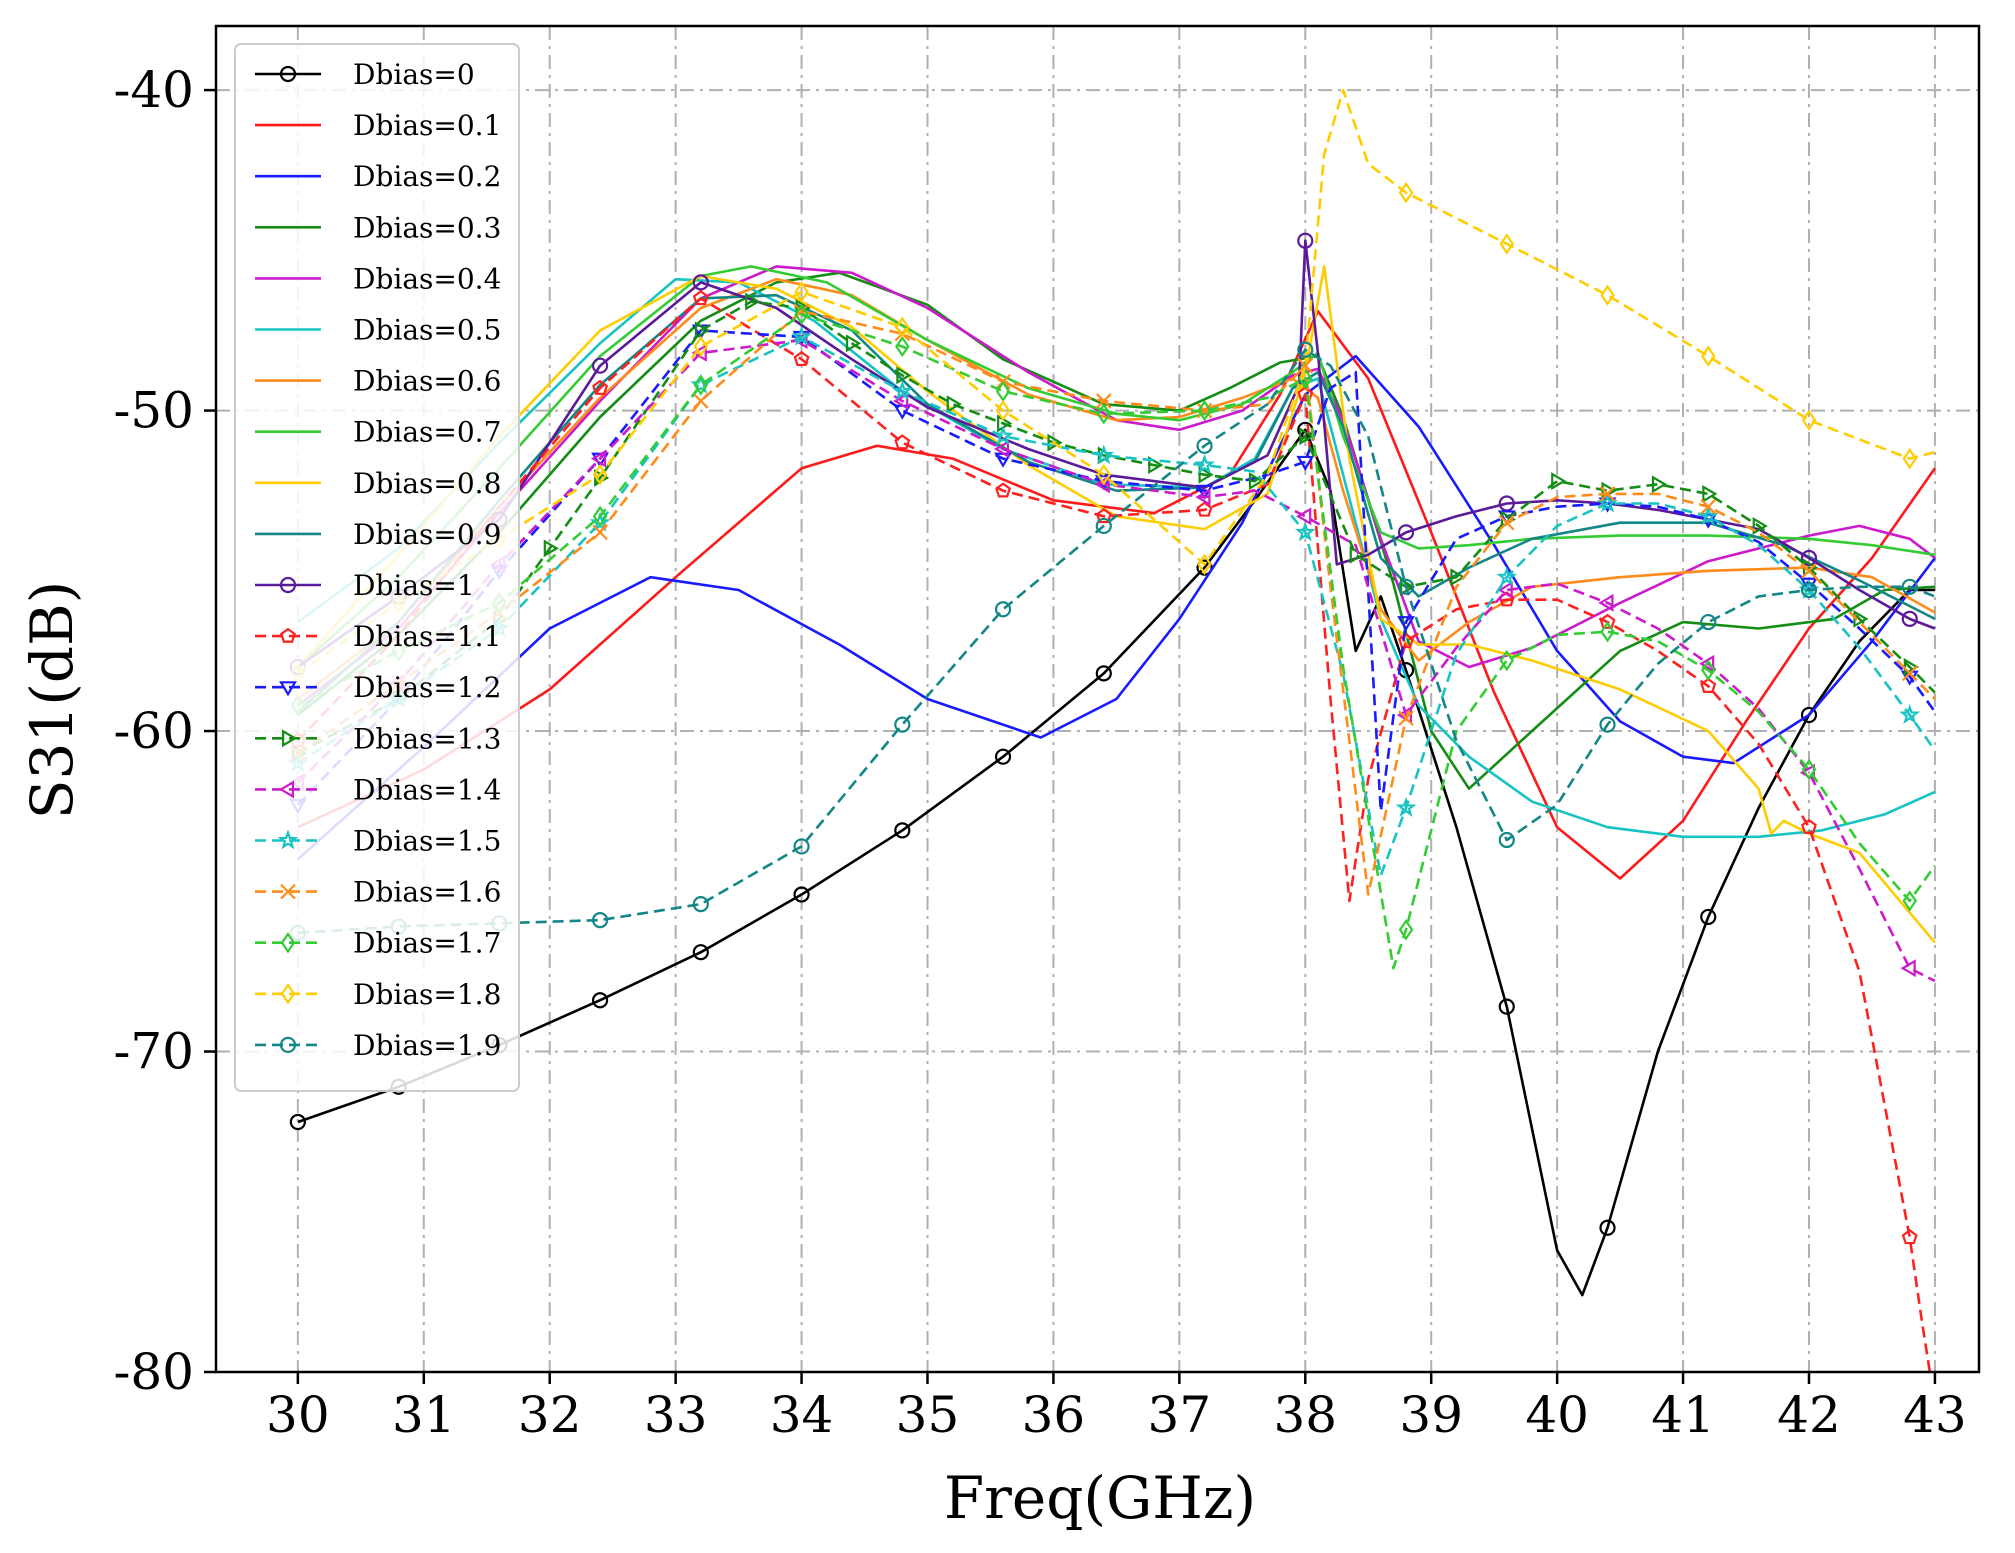  I want to click on legend-entry: Dbias=1.2, so click(378, 687).